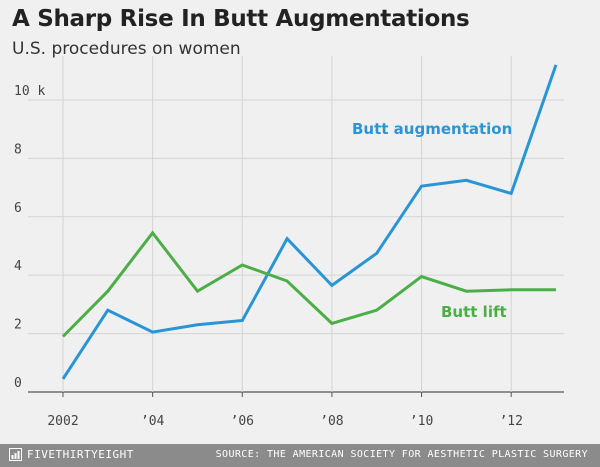  What do you see at coordinates (29, 91) in the screenshot?
I see `y-tick-label: 10 k` at bounding box center [29, 91].